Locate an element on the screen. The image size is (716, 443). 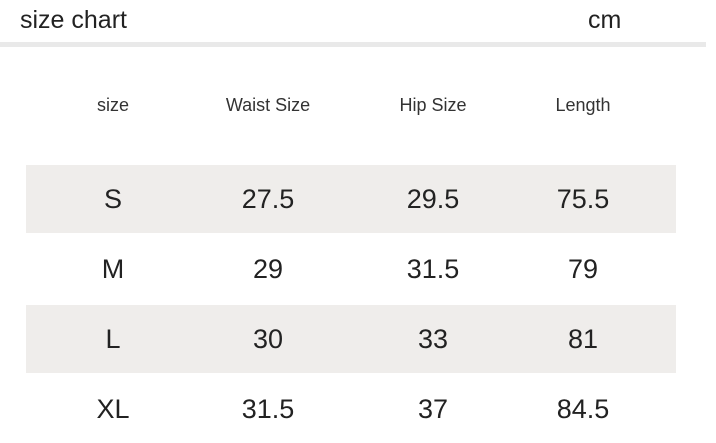
column-header-waist: Waist Size is located at coordinates (268, 104).